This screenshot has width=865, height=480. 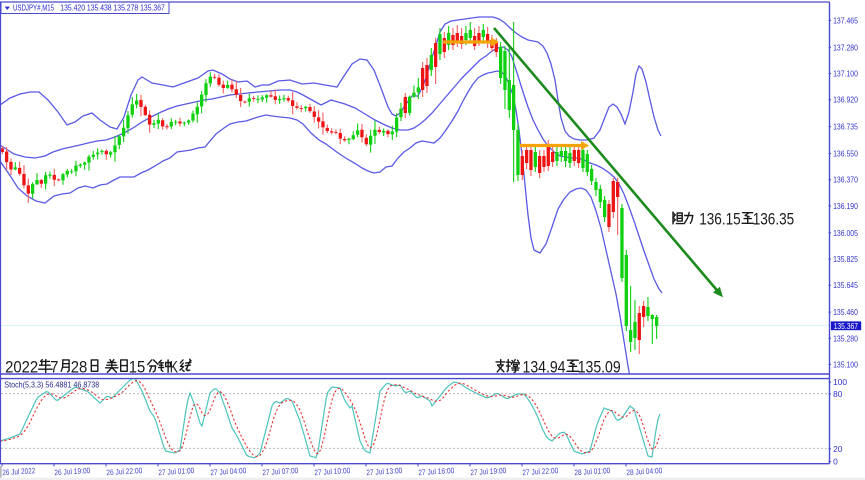 What do you see at coordinates (488, 471) in the screenshot?
I see `svg-text: 27 Jul 19:00` at bounding box center [488, 471].